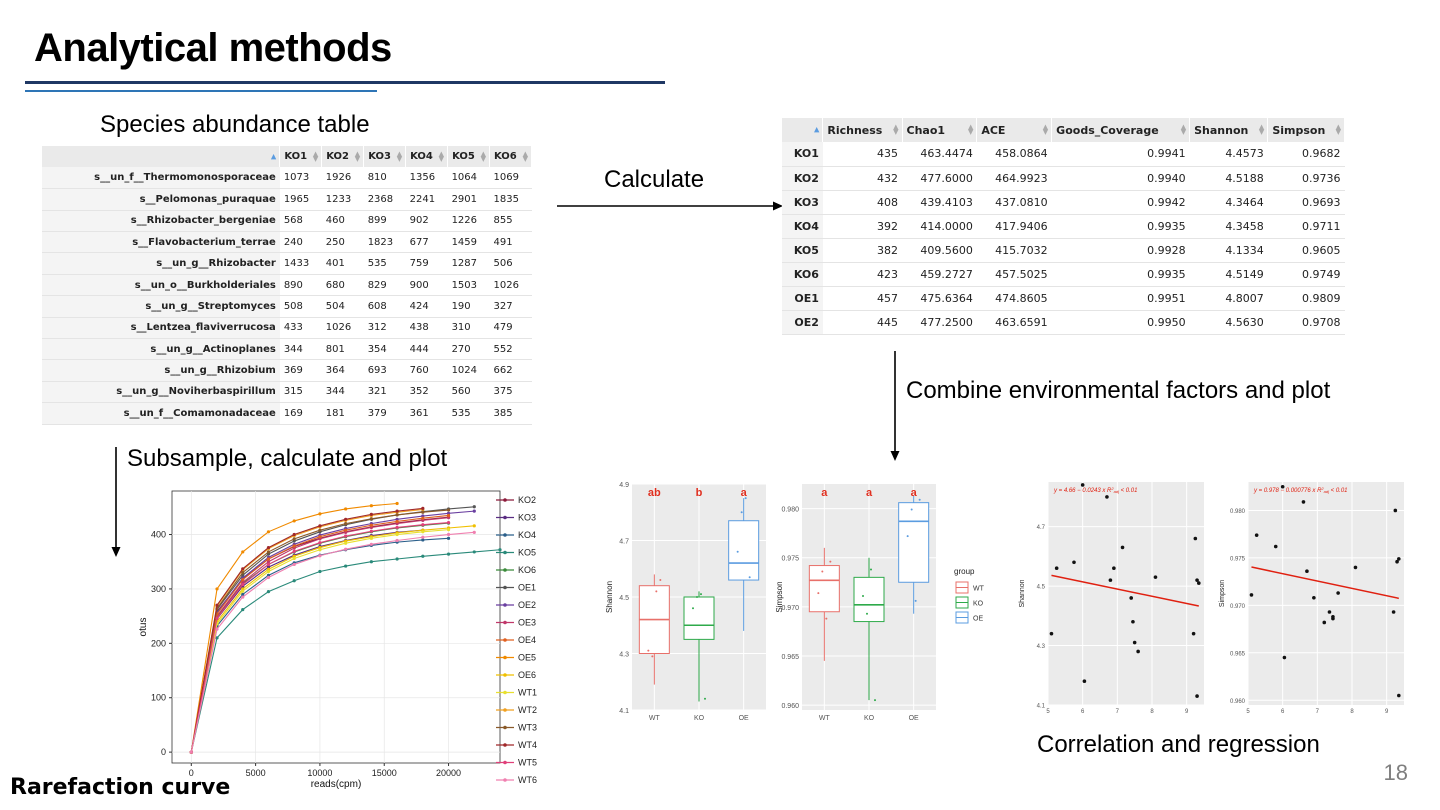 The height and width of the screenshot is (810, 1440). I want to click on diversity-column-header: Simpson ▲ ▼, so click(1306, 130).